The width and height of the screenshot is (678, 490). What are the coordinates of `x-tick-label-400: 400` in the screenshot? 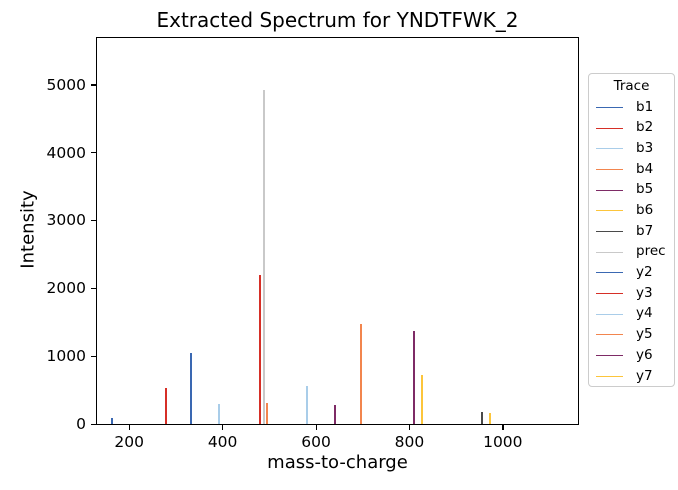 It's located at (222, 442).